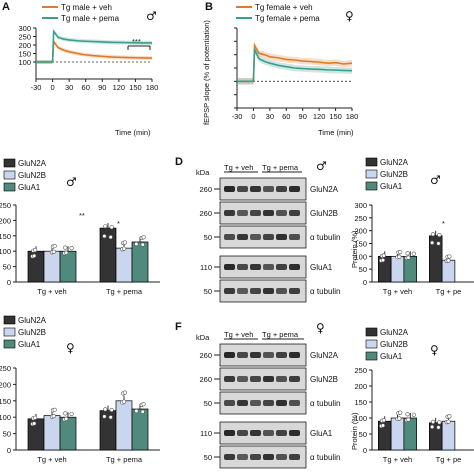 The image size is (474, 474). Describe the element at coordinates (36, 87) in the screenshot. I see `x-tick-label: -30` at that location.